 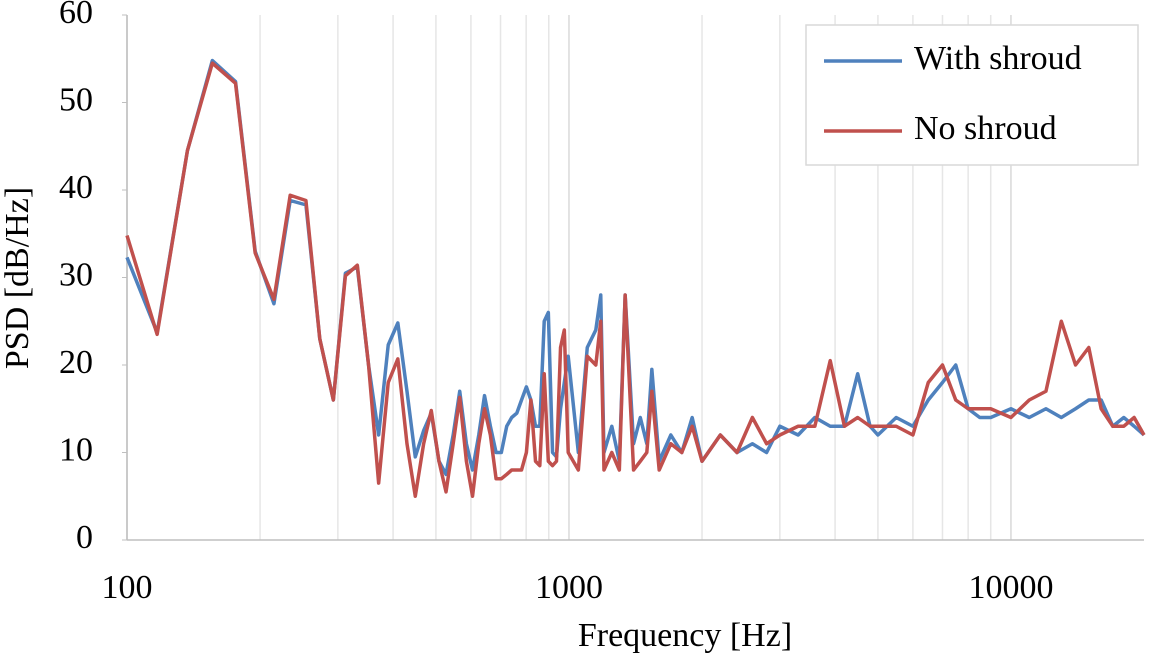 I want to click on y-tick-label: 50, so click(x=76, y=99).